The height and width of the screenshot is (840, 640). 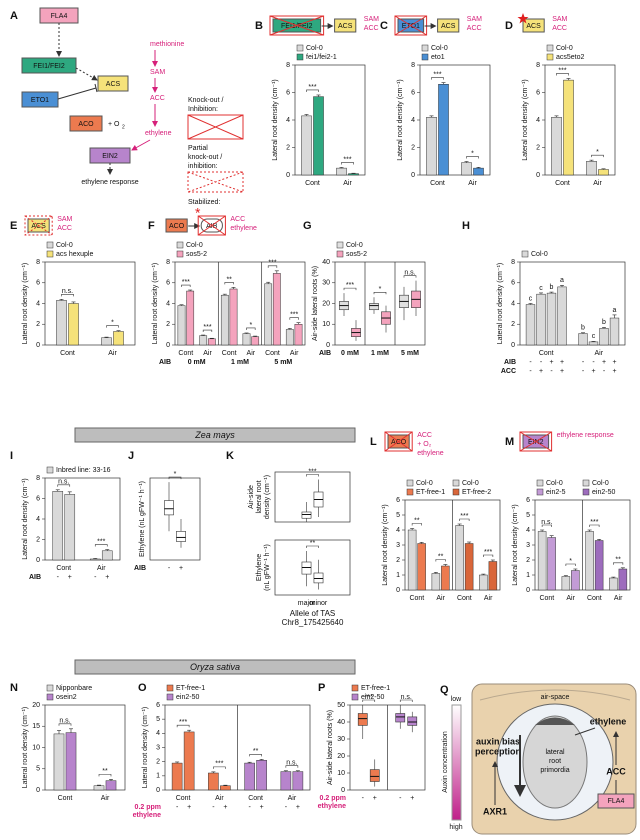 What do you see at coordinates (424, 444) in the screenshot?
I see `header-note: + O₂` at bounding box center [424, 444].